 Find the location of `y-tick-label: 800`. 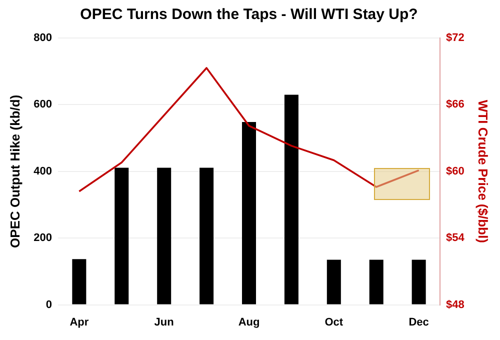

y-tick-label: 800 is located at coordinates (43, 38).